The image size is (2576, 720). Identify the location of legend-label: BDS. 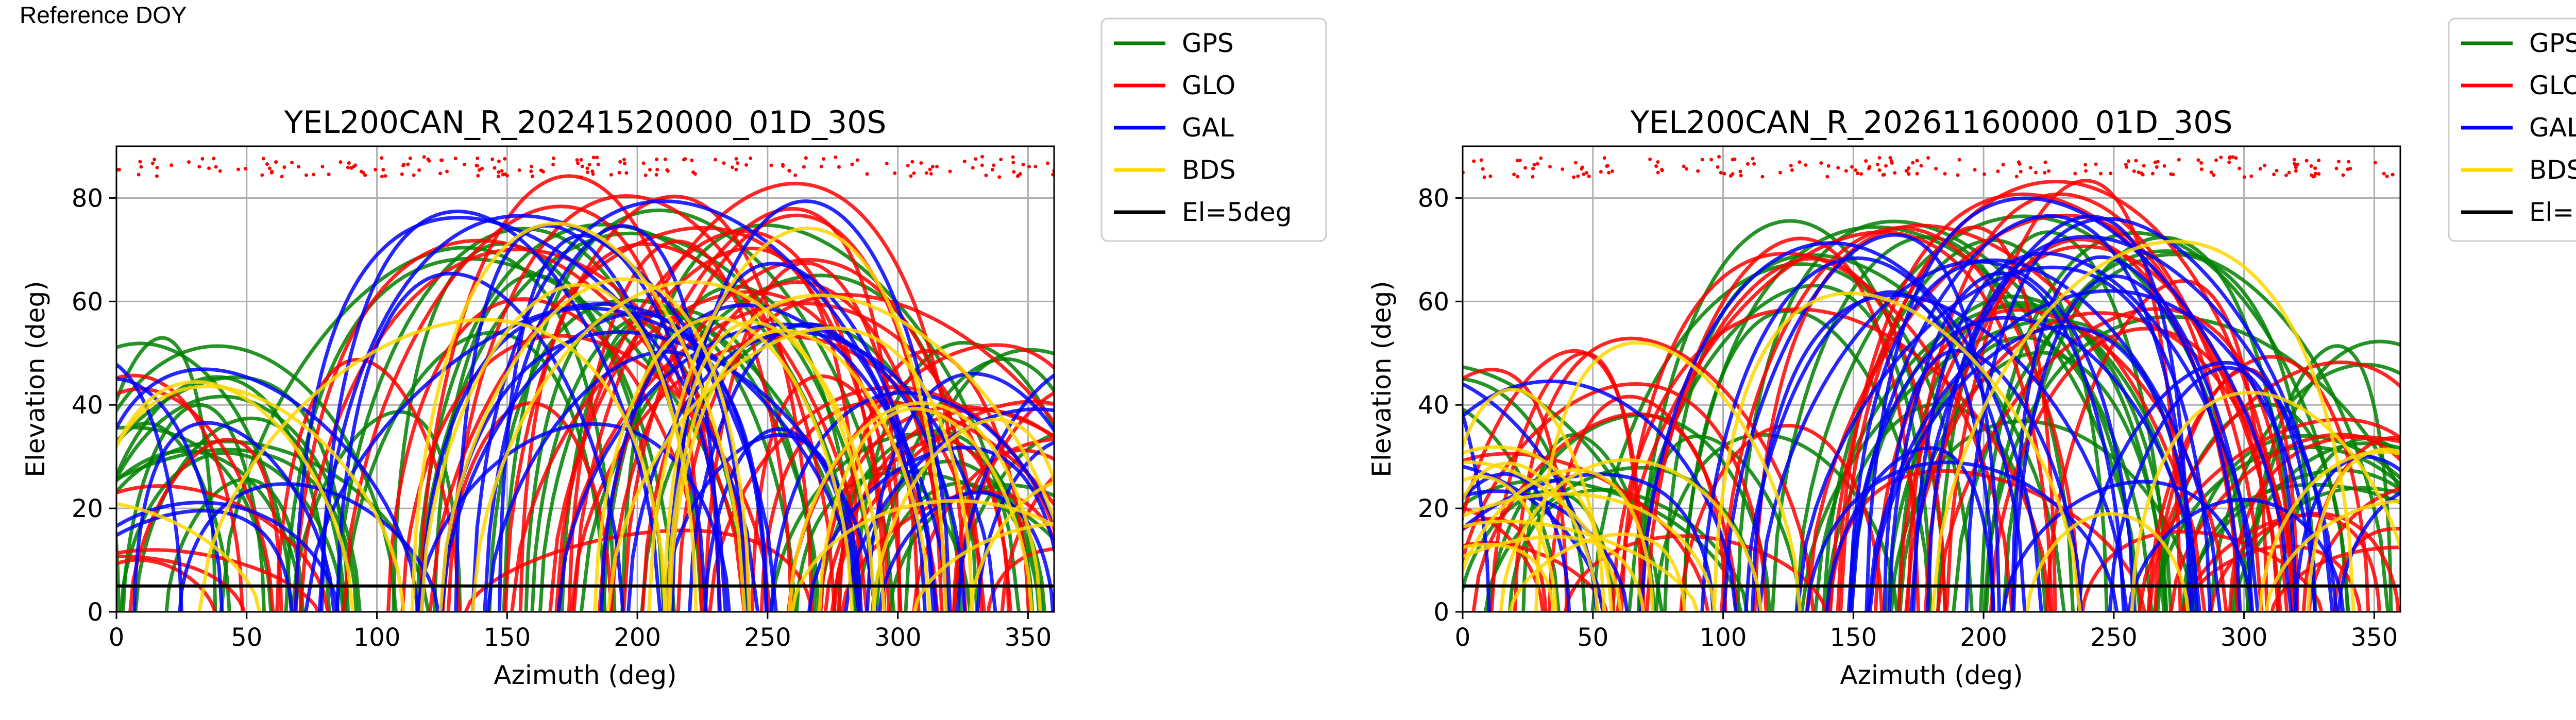
(2552, 170).